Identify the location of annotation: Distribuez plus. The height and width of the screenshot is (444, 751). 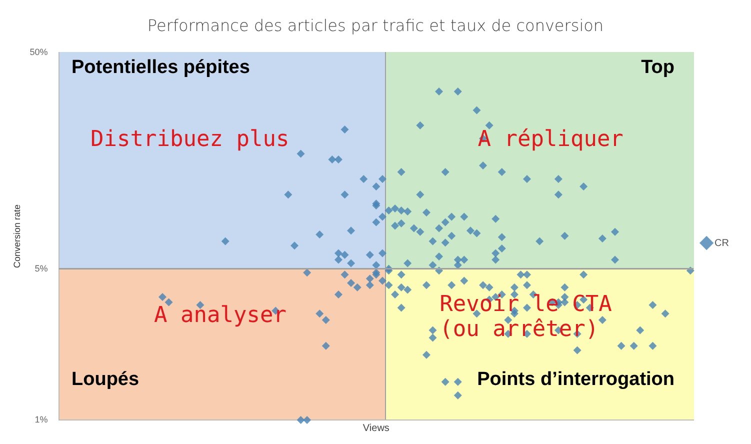
(190, 139).